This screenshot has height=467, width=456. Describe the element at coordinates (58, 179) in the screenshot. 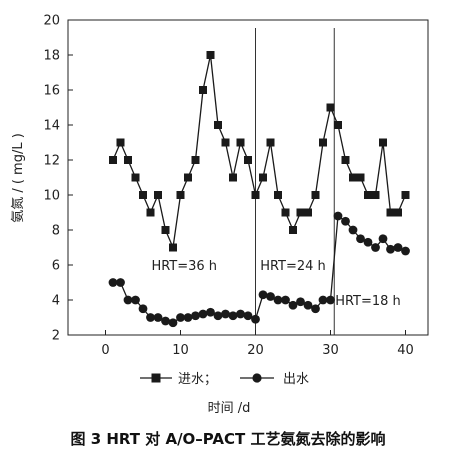

I see `y-axis-ticks: 2 4 6 8 10 12 14 16 18 20` at that location.